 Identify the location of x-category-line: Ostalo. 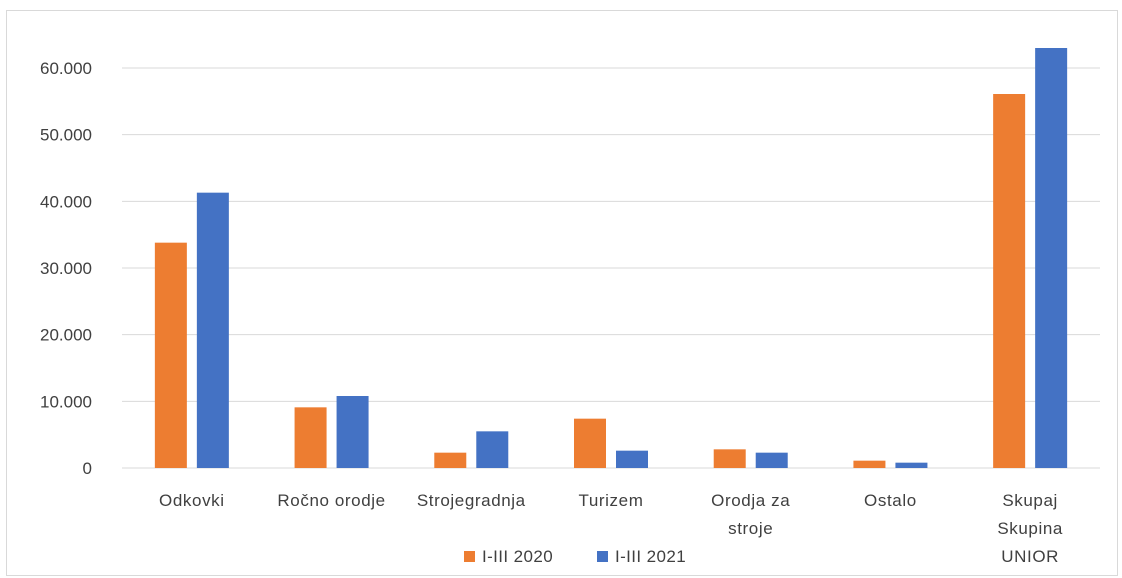
(890, 500).